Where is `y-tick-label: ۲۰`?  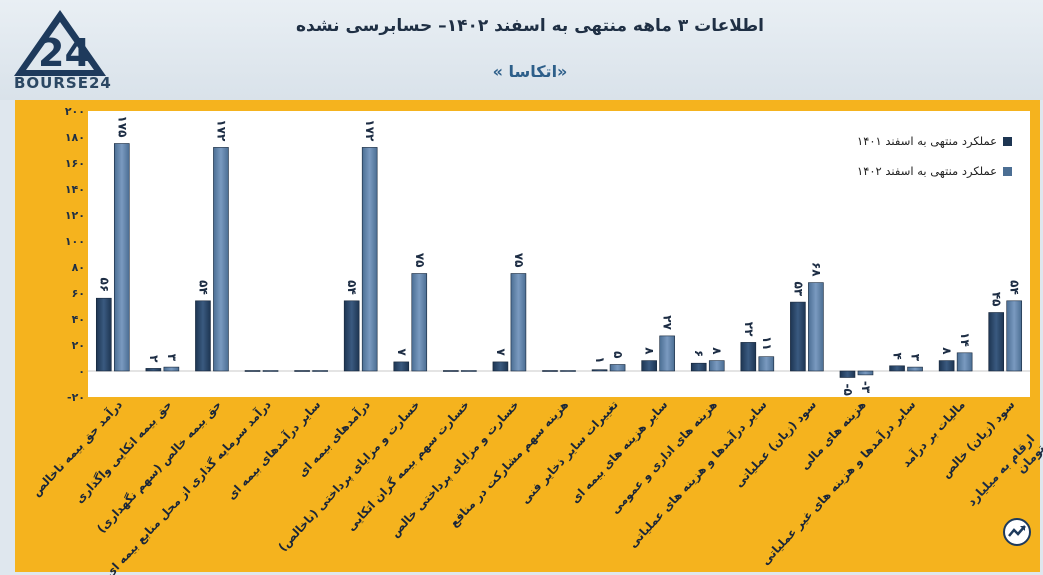
y-tick-label: ۲۰ is located at coordinates (78, 345).